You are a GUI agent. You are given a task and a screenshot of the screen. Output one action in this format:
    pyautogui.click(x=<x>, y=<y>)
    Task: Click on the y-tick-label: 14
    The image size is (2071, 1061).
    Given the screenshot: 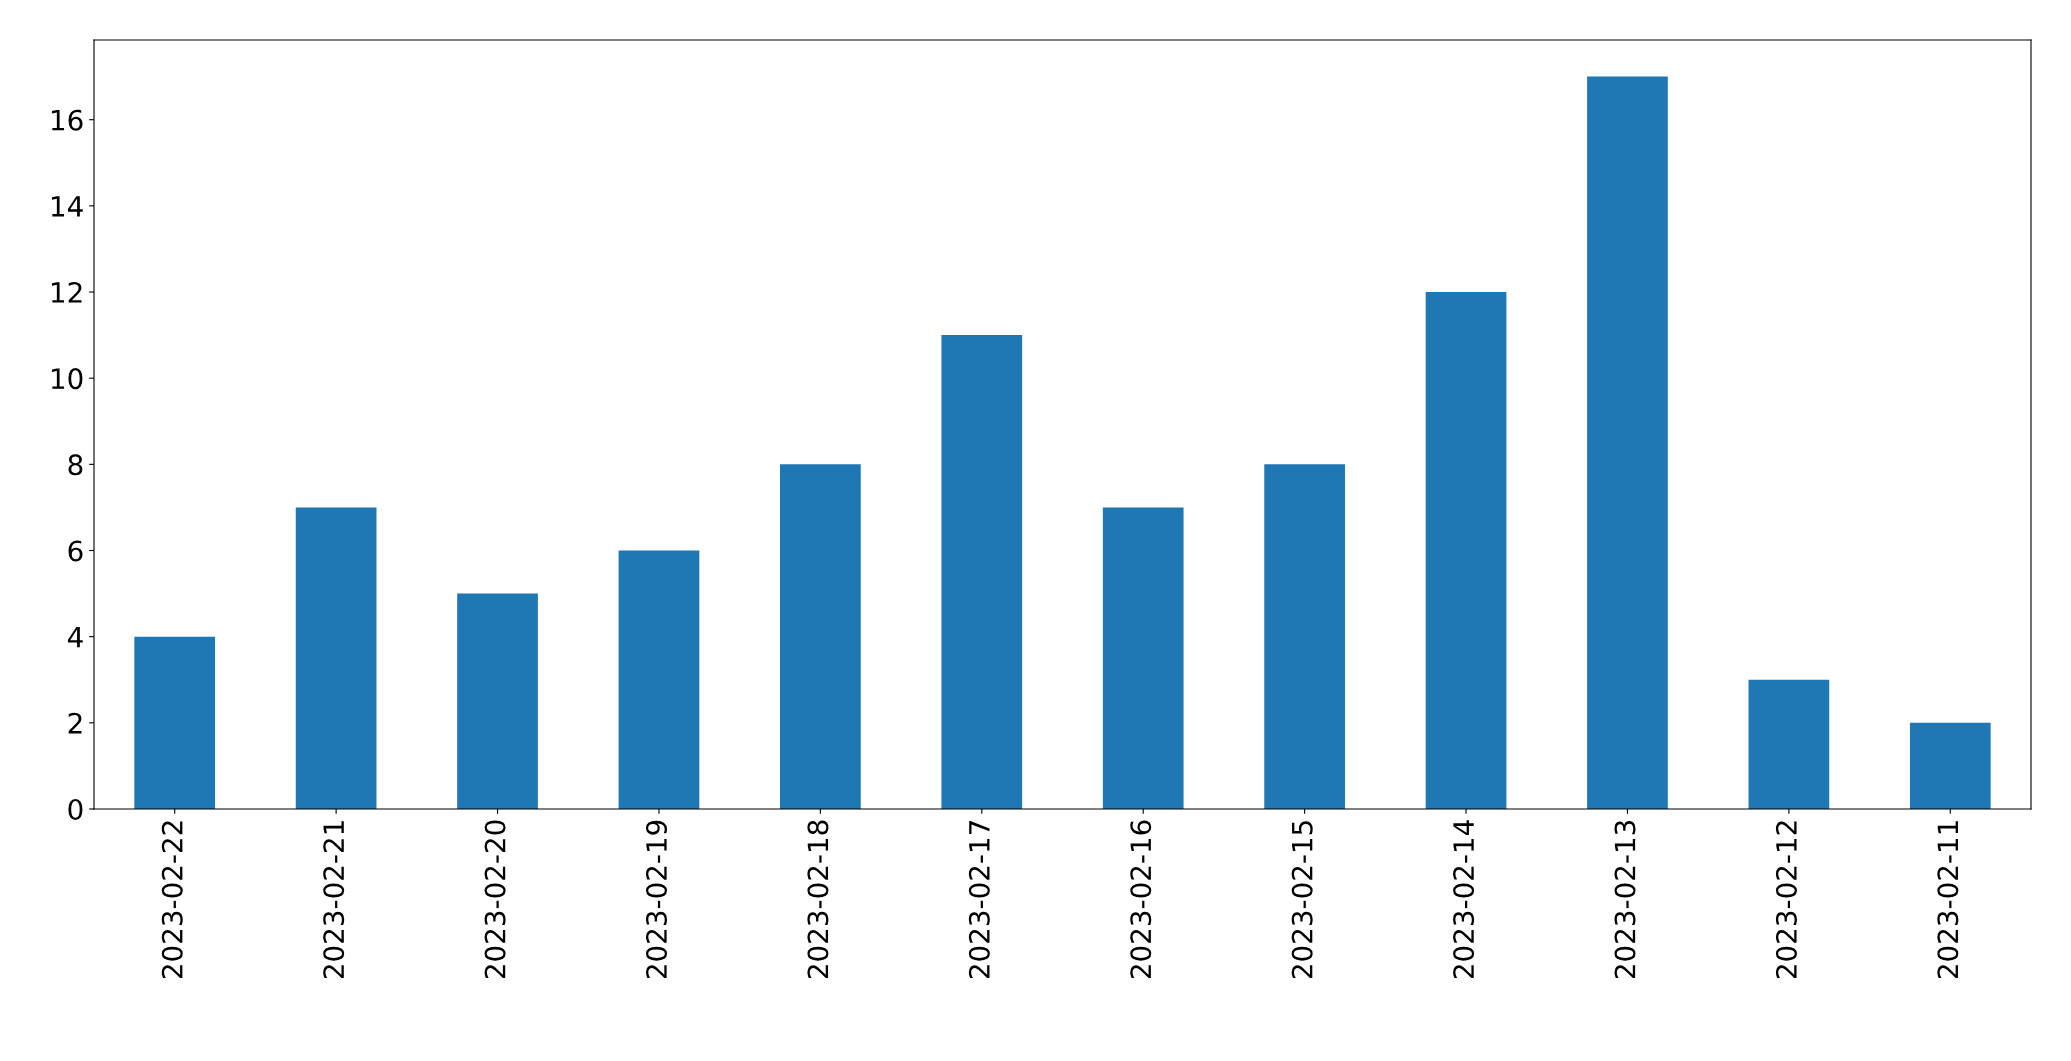 What is the action you would take?
    pyautogui.click(x=67, y=206)
    